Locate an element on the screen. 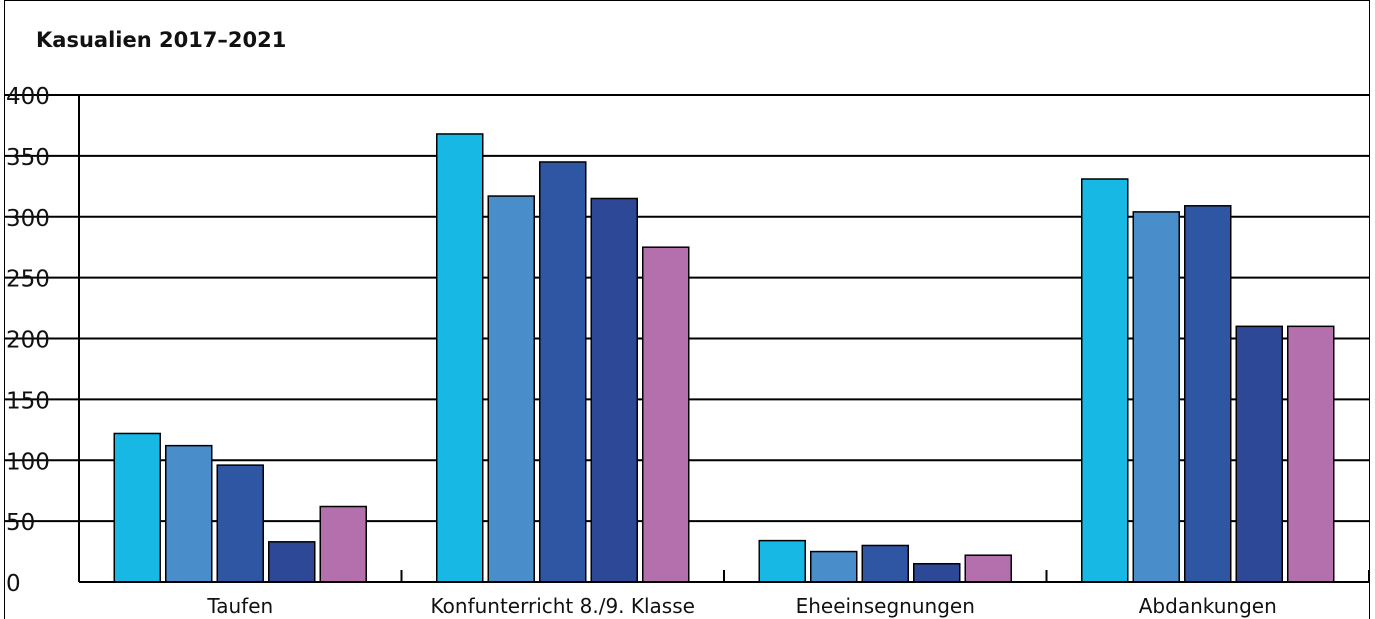 This screenshot has width=1375, height=619. y-tick-label: 200 is located at coordinates (28, 341).